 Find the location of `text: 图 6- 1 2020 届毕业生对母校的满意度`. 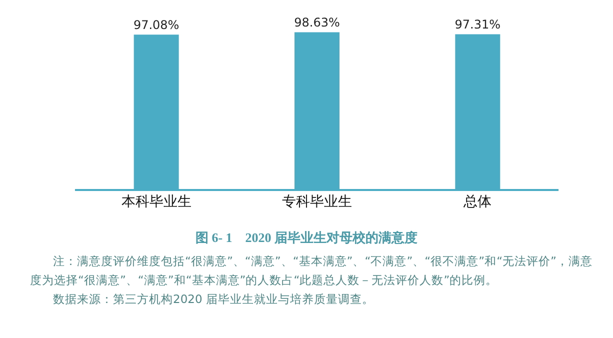

text: 图 6- 1 2020 届毕业生对母校的满意度 is located at coordinates (306, 238).